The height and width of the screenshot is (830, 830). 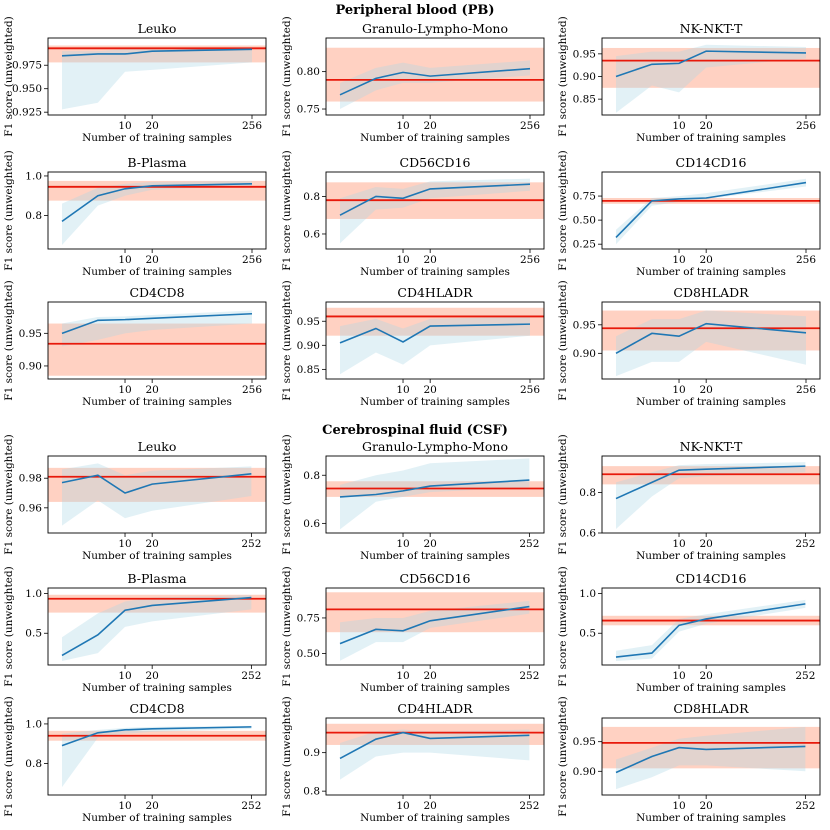 I want to click on y-tick-label: 0.50, so click(x=584, y=221).